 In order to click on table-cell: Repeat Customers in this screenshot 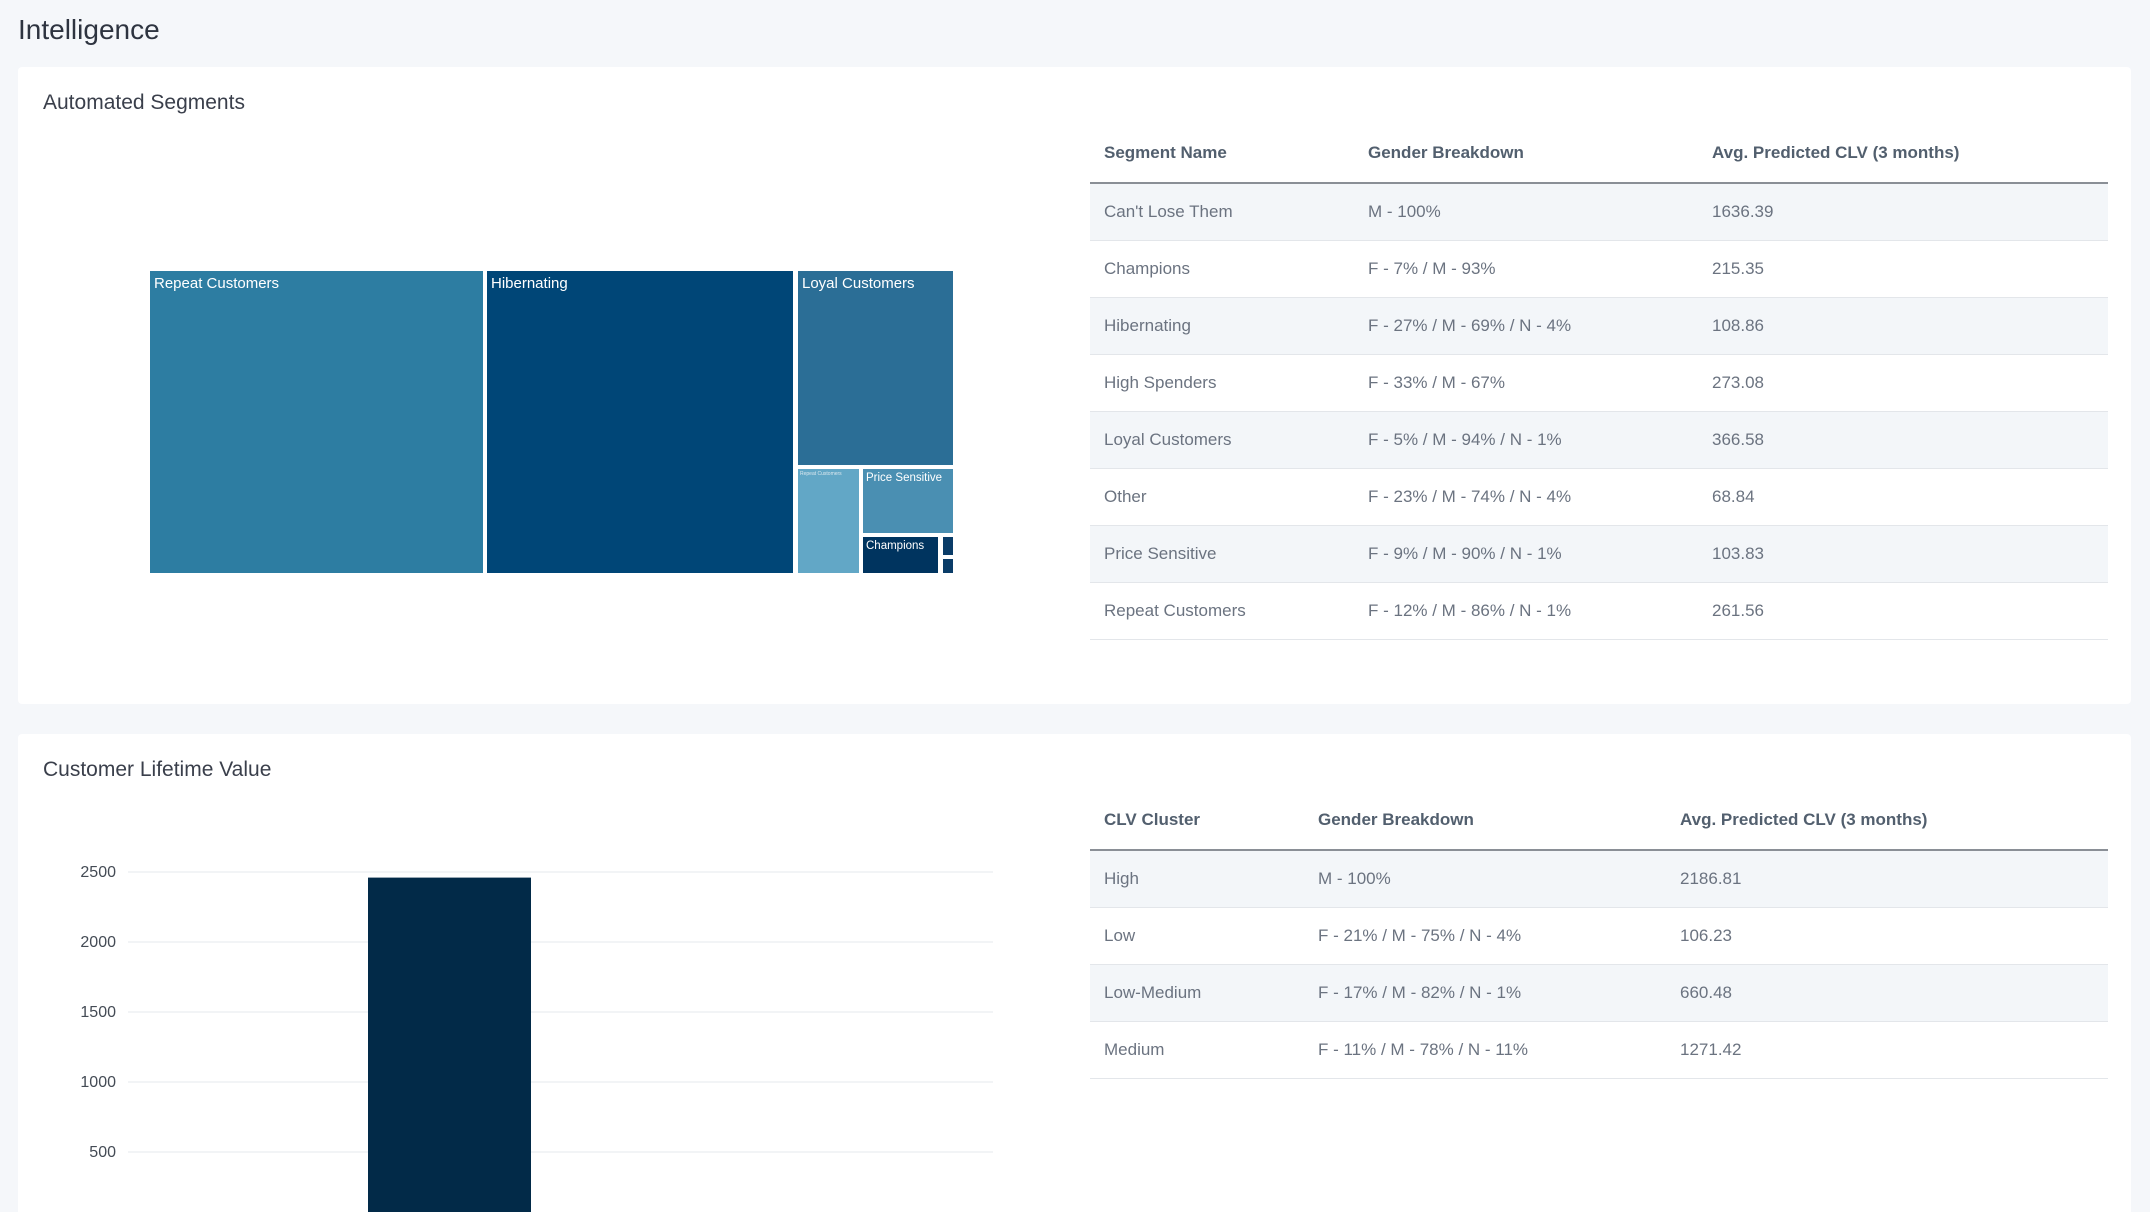, I will do `click(1222, 611)`.